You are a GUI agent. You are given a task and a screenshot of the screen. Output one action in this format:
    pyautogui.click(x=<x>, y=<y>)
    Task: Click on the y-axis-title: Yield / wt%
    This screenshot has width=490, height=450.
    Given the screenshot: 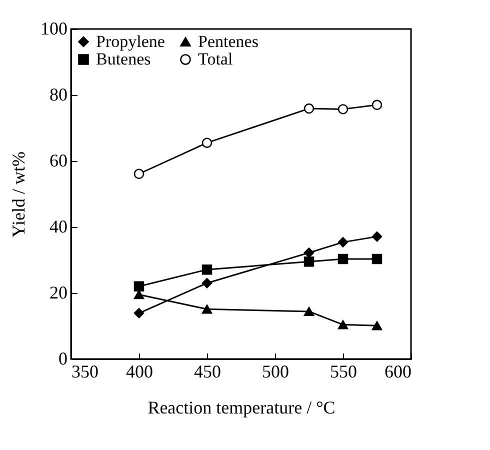 What is the action you would take?
    pyautogui.click(x=18, y=195)
    